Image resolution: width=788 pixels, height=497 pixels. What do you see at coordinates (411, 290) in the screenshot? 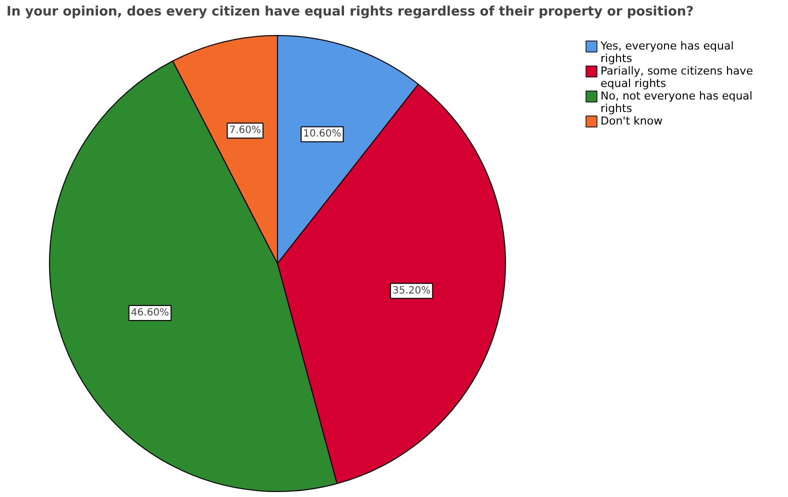
I see `data-label: 35.20%` at bounding box center [411, 290].